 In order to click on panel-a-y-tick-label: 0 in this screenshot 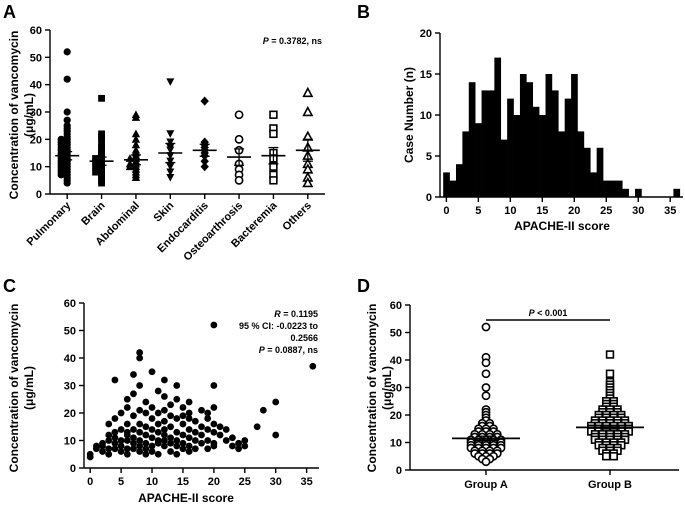, I will do `click(39, 195)`.